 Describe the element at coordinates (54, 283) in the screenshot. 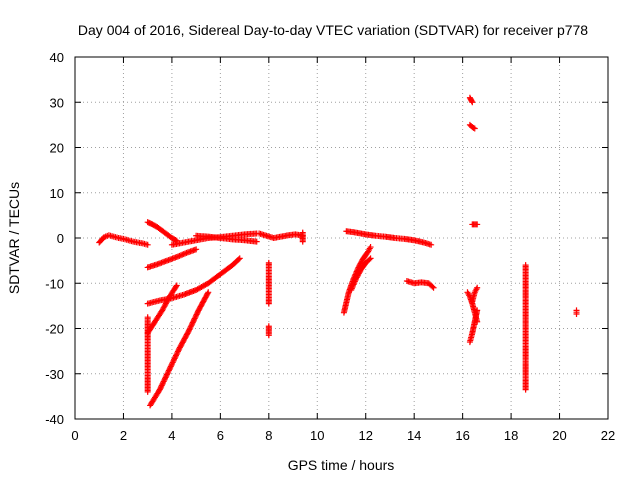

I see `y-tick-label: -10` at that location.